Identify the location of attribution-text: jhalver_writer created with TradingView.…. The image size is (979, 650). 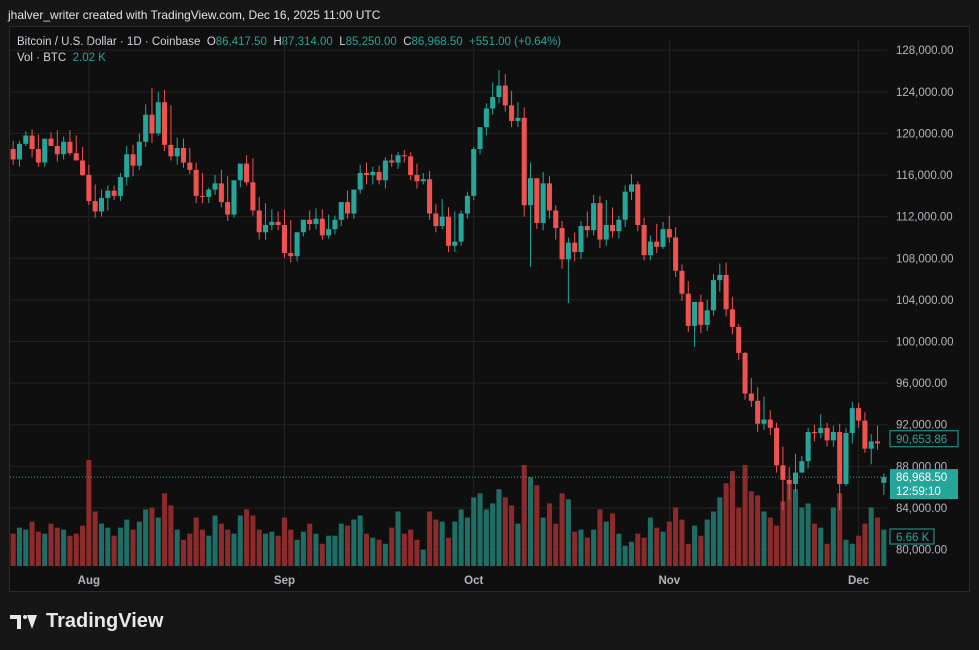
(194, 15).